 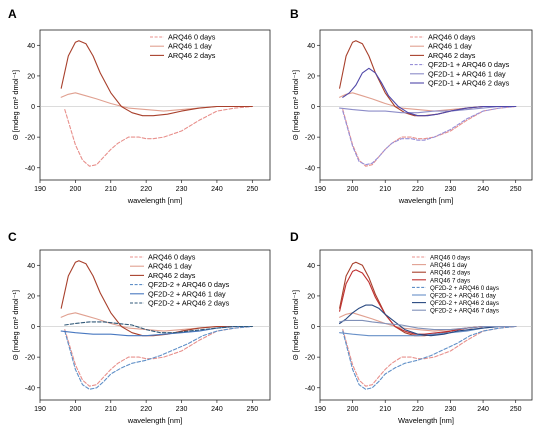 I want to click on legend-label: QF2D-1 + ARQ46 2 days, so click(x=469, y=83).